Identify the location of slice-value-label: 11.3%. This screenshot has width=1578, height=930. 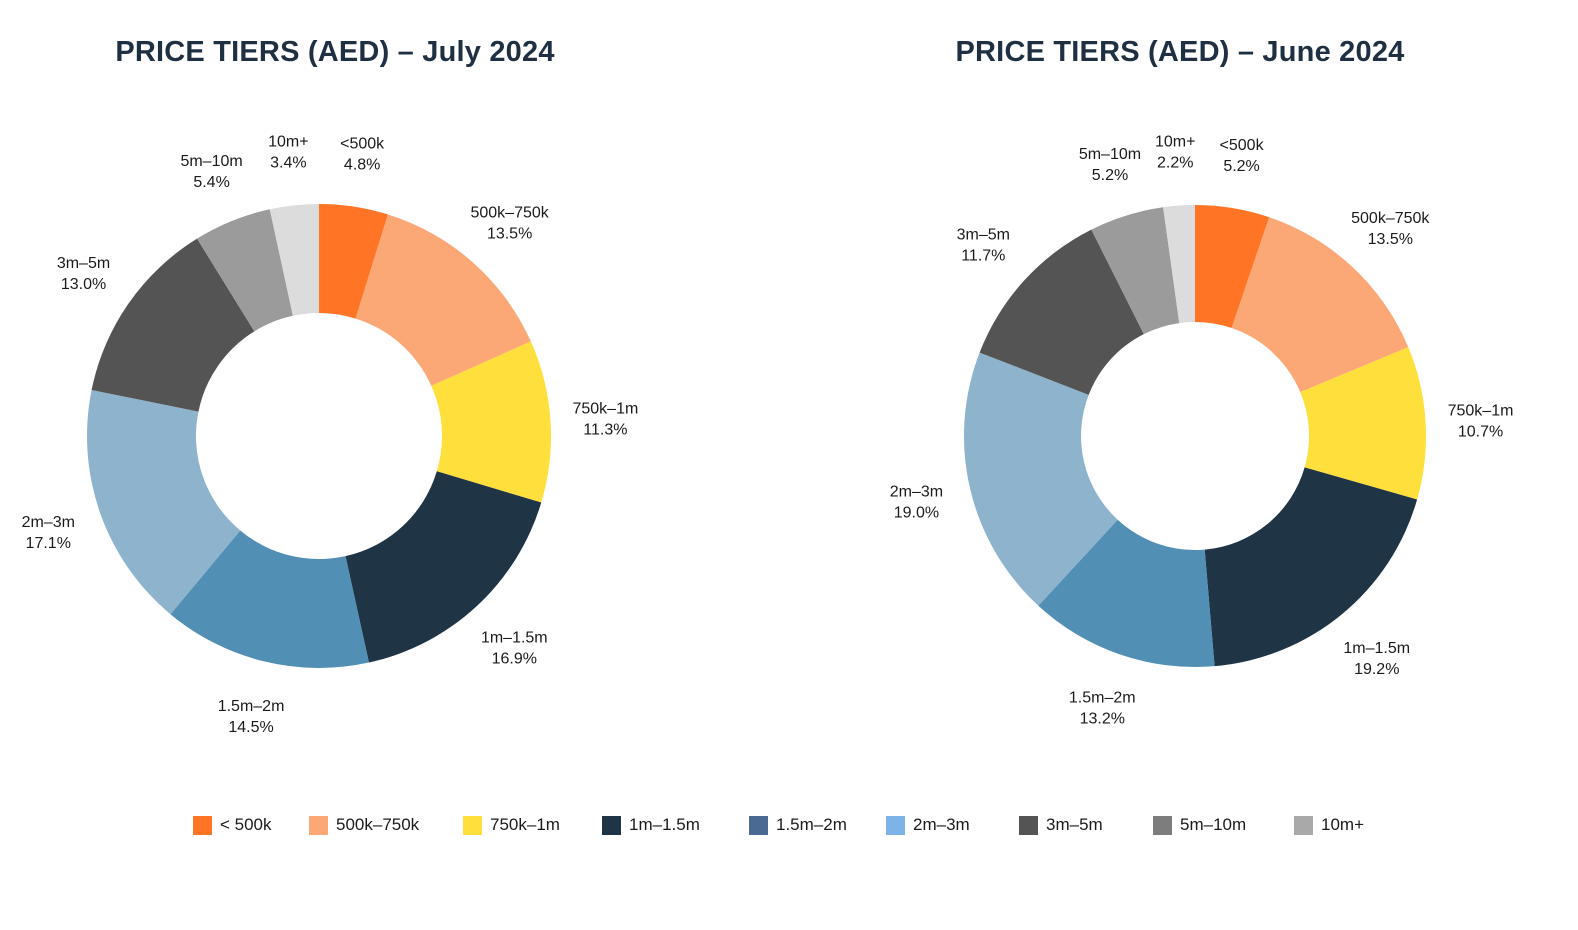
(605, 430).